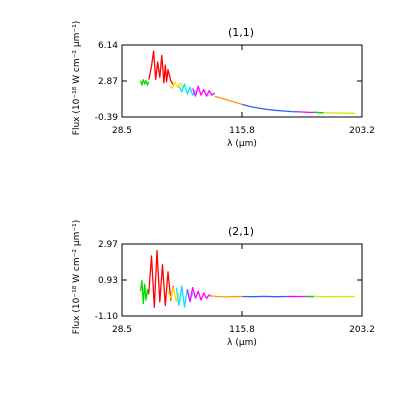  I want to click on panel-2-ylabel: Flux (10⁻¹⁸ W cm⁻² μm⁻¹), so click(77, 277).